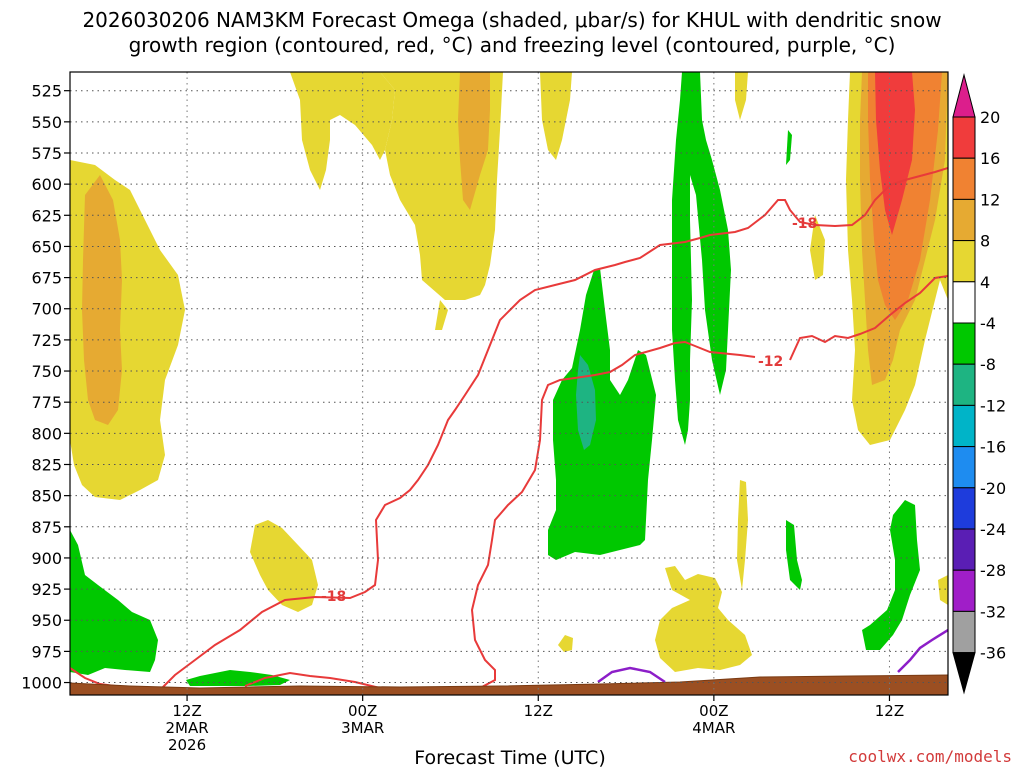 The height and width of the screenshot is (768, 1024). I want to click on ground-terrain, so click(509, 684).